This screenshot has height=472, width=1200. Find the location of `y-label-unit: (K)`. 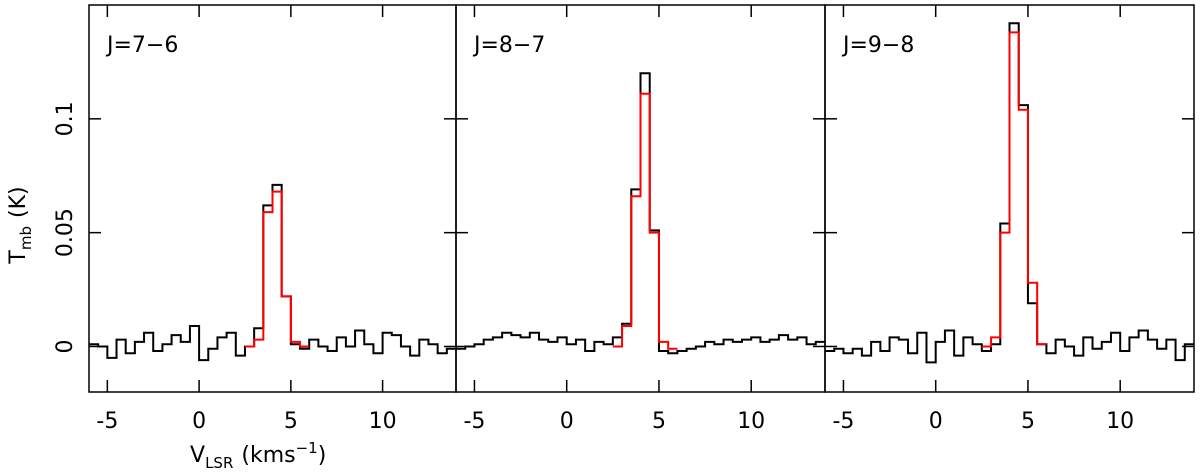

y-label-unit: (K) is located at coordinates (18, 202).